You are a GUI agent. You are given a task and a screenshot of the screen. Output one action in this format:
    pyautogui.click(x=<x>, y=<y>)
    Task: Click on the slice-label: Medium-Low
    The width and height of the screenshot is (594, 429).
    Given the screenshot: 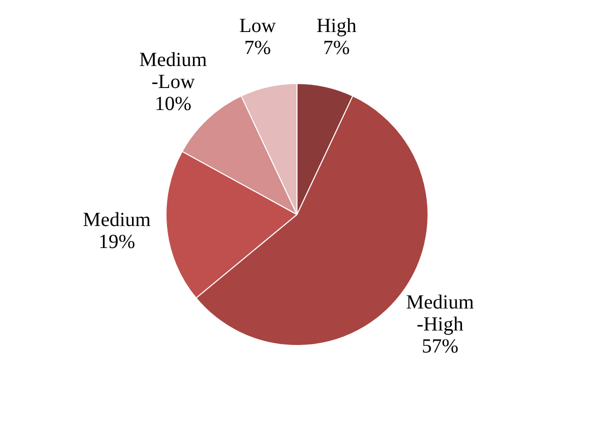 What is the action you would take?
    pyautogui.click(x=173, y=70)
    